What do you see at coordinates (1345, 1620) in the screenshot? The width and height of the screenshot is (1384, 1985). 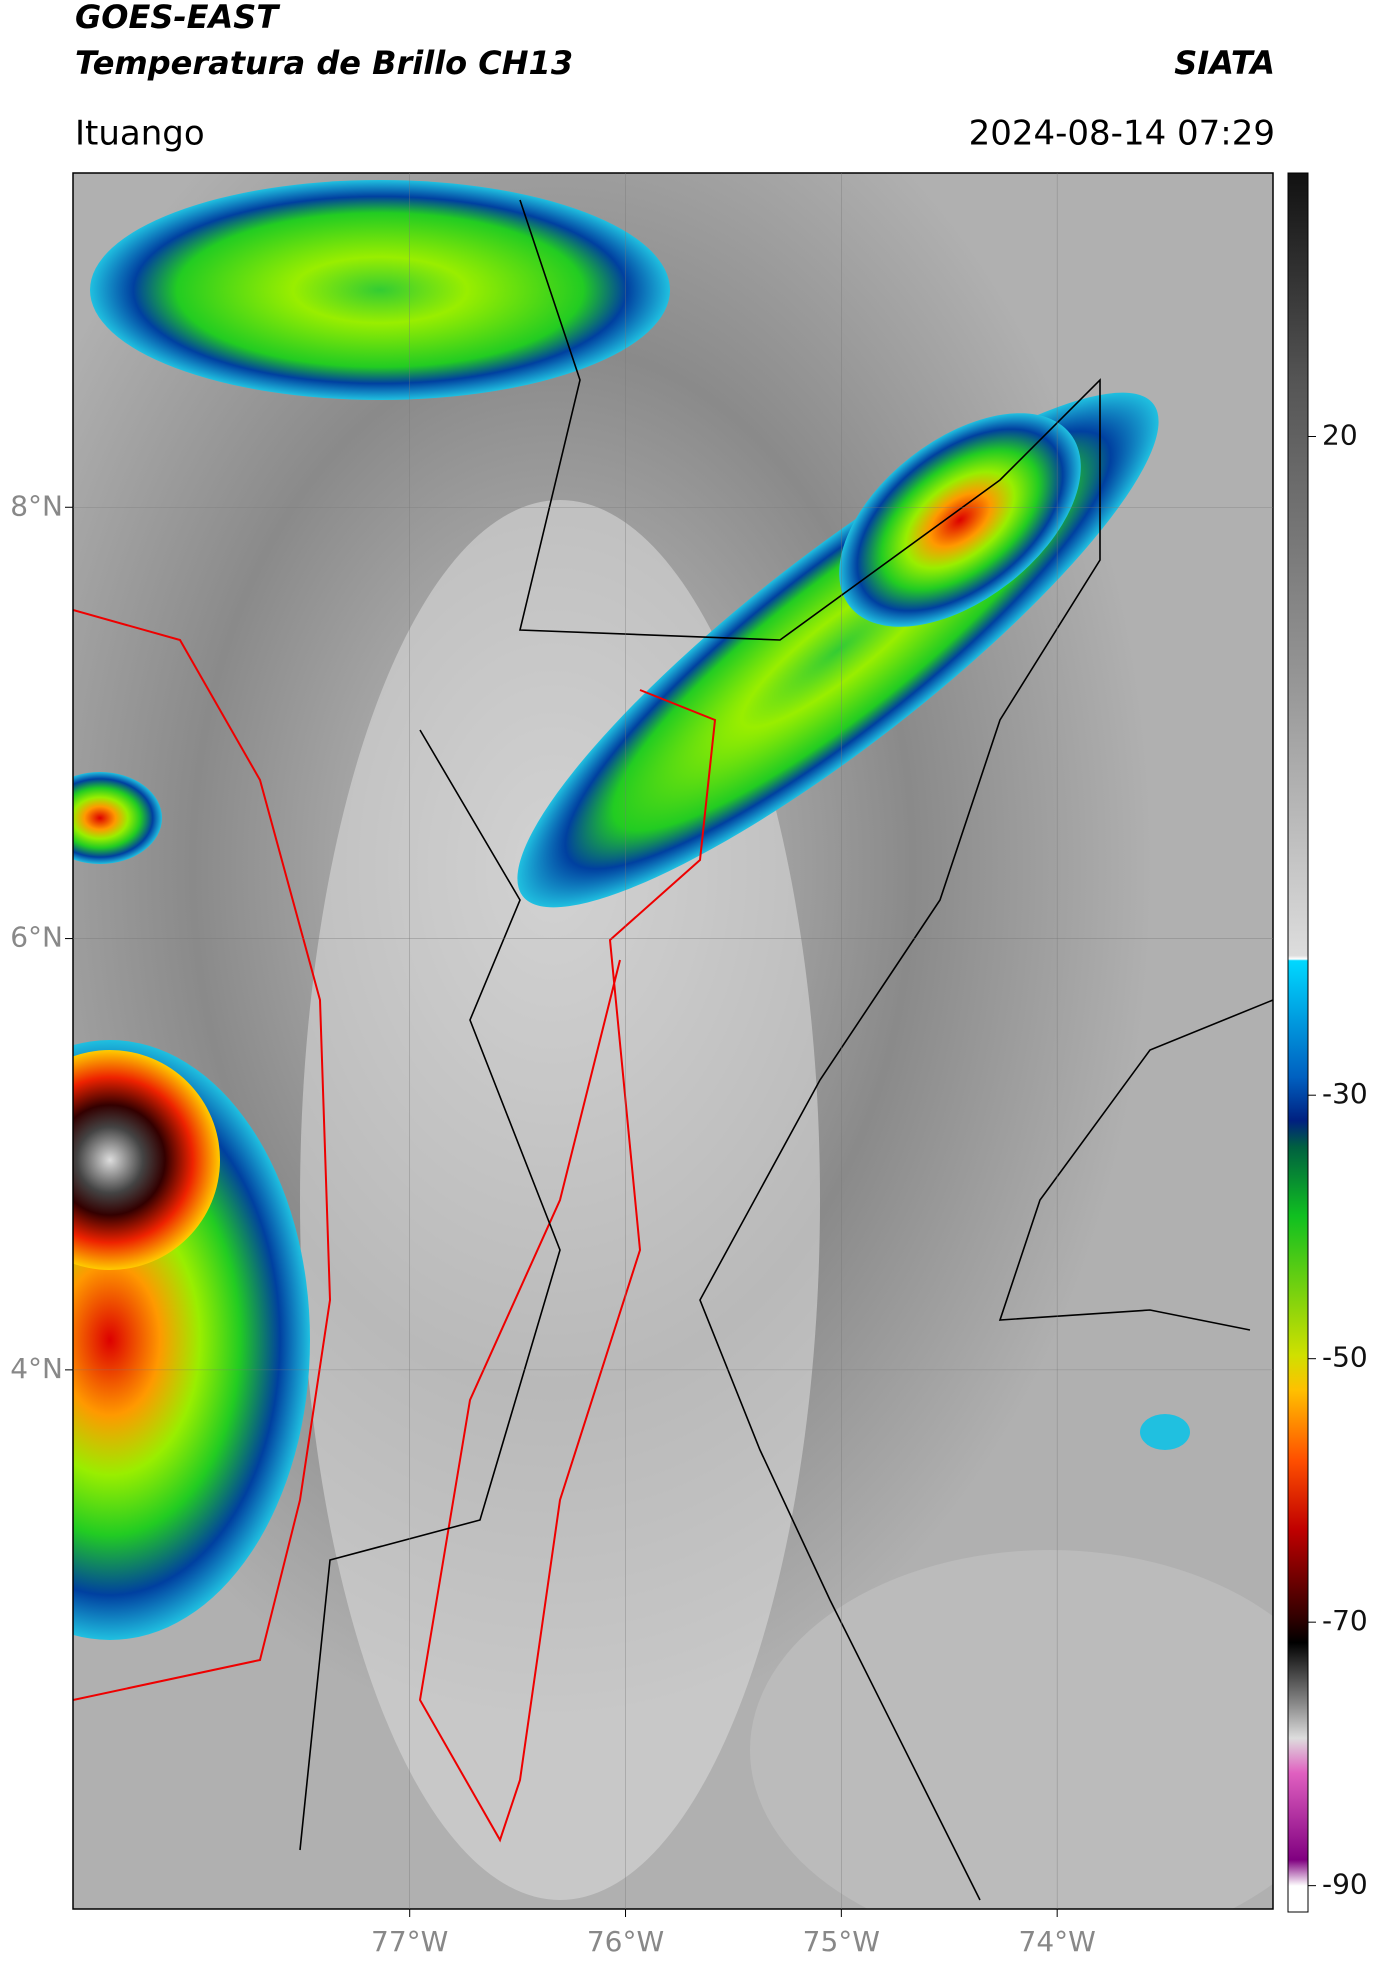 I see `colorbar-tick-label: -70` at bounding box center [1345, 1620].